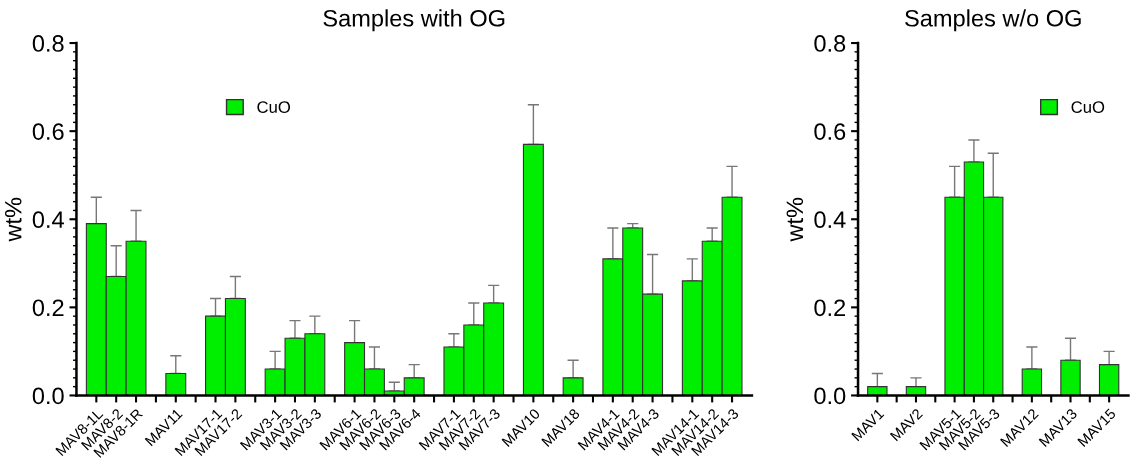 The width and height of the screenshot is (1141, 468). What do you see at coordinates (993, 20) in the screenshot?
I see `chart-title: Samples w/o OG` at bounding box center [993, 20].